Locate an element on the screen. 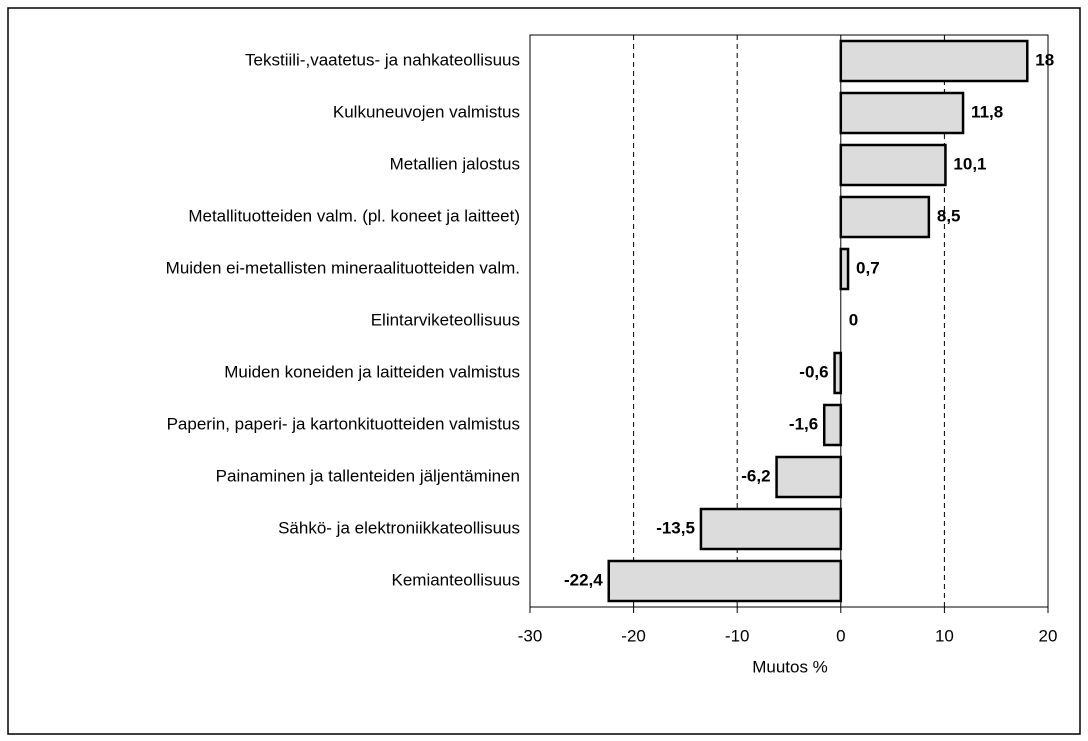 The image size is (1088, 741). x-tick-label: -20 is located at coordinates (633, 635).